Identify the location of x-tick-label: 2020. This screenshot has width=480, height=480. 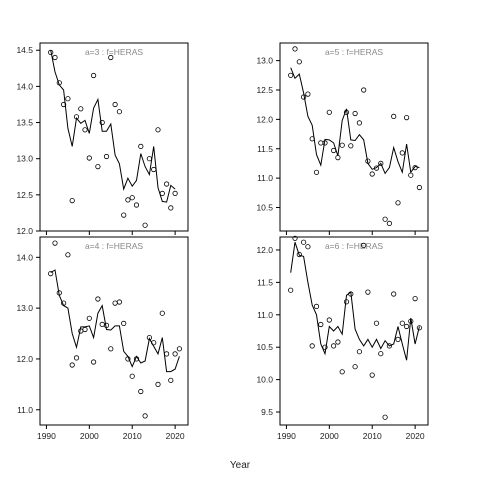
(175, 436).